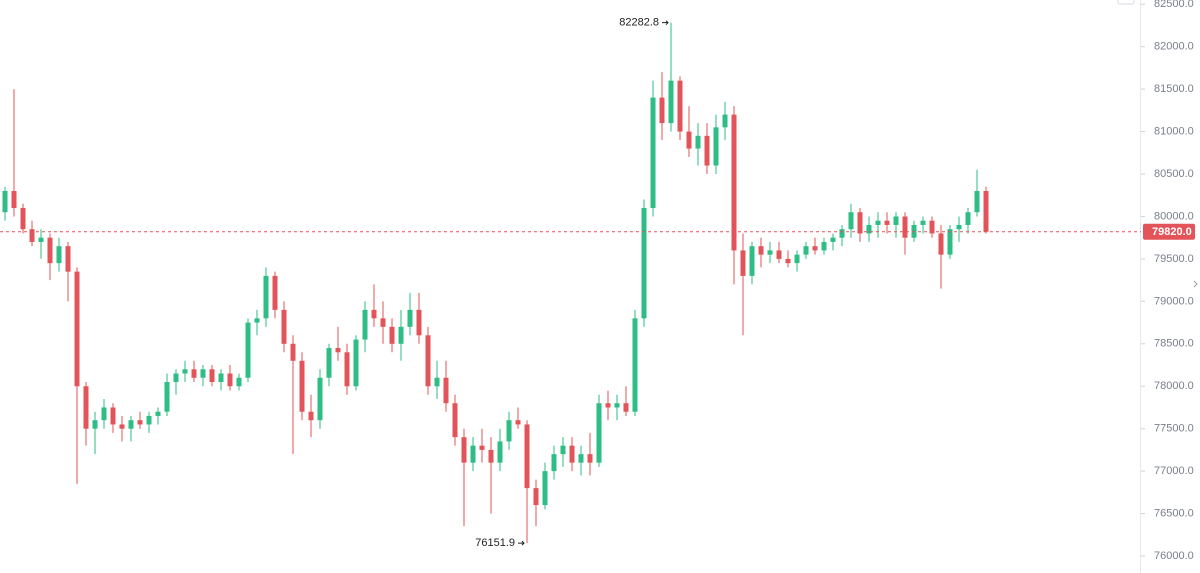 This screenshot has width=1200, height=573. I want to click on y-tick-label: 79500.0, so click(1174, 259).